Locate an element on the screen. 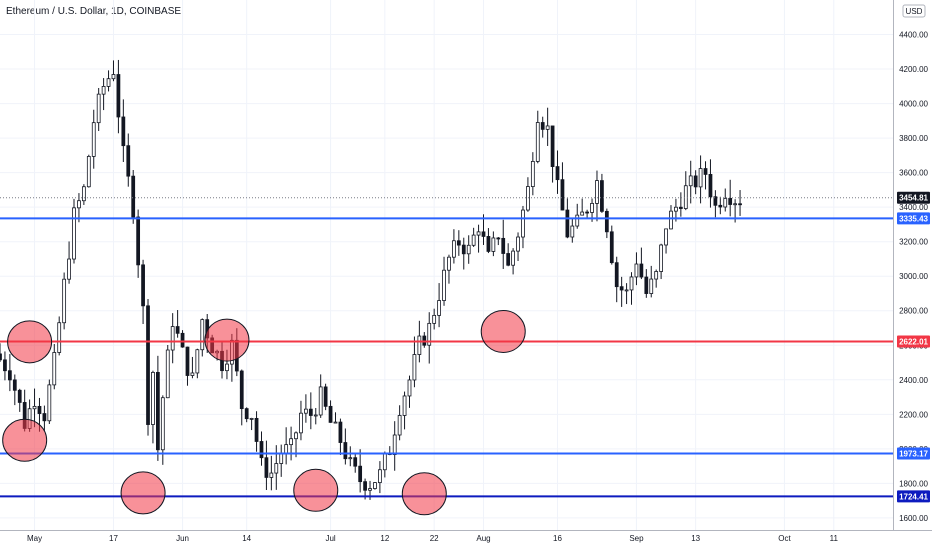  y-tick-label: 4200.00 is located at coordinates (913, 69).